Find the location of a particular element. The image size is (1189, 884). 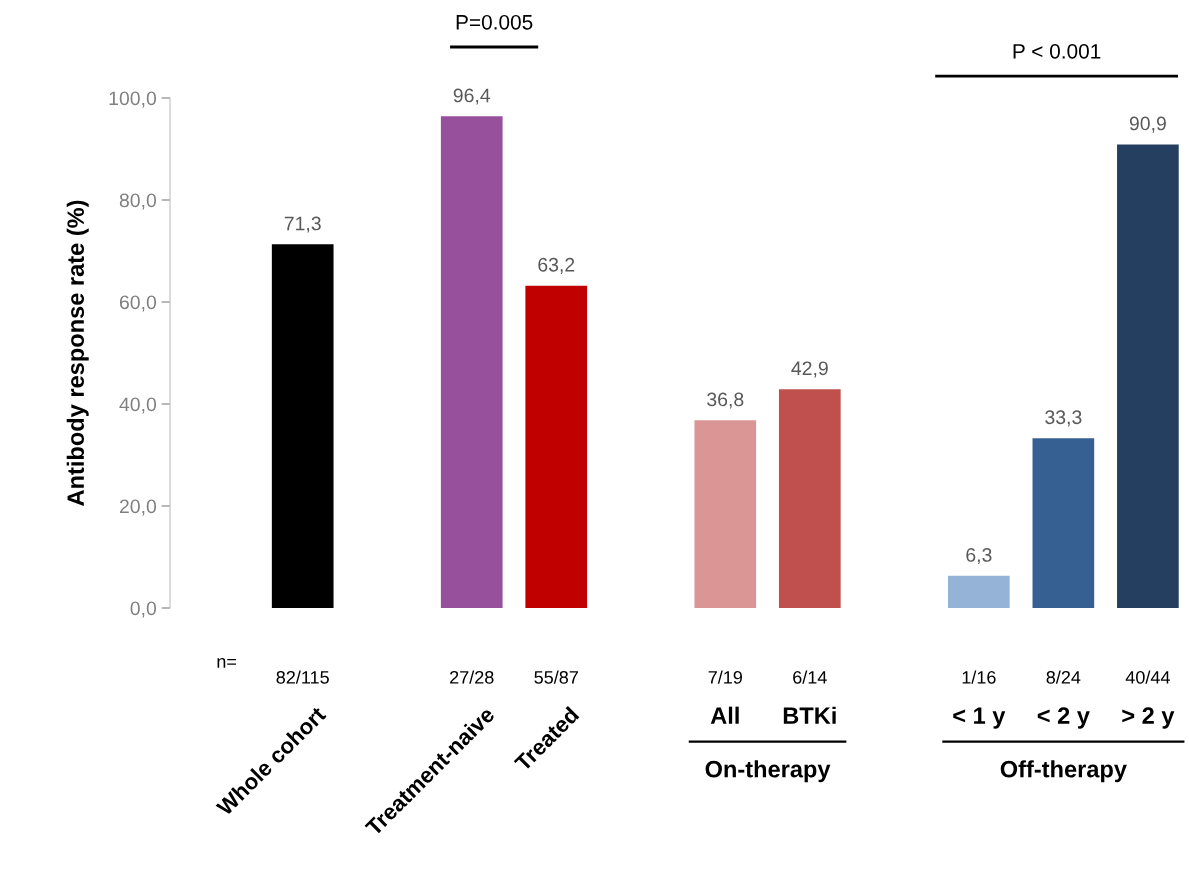

data-label: 33,3 is located at coordinates (1063, 418).